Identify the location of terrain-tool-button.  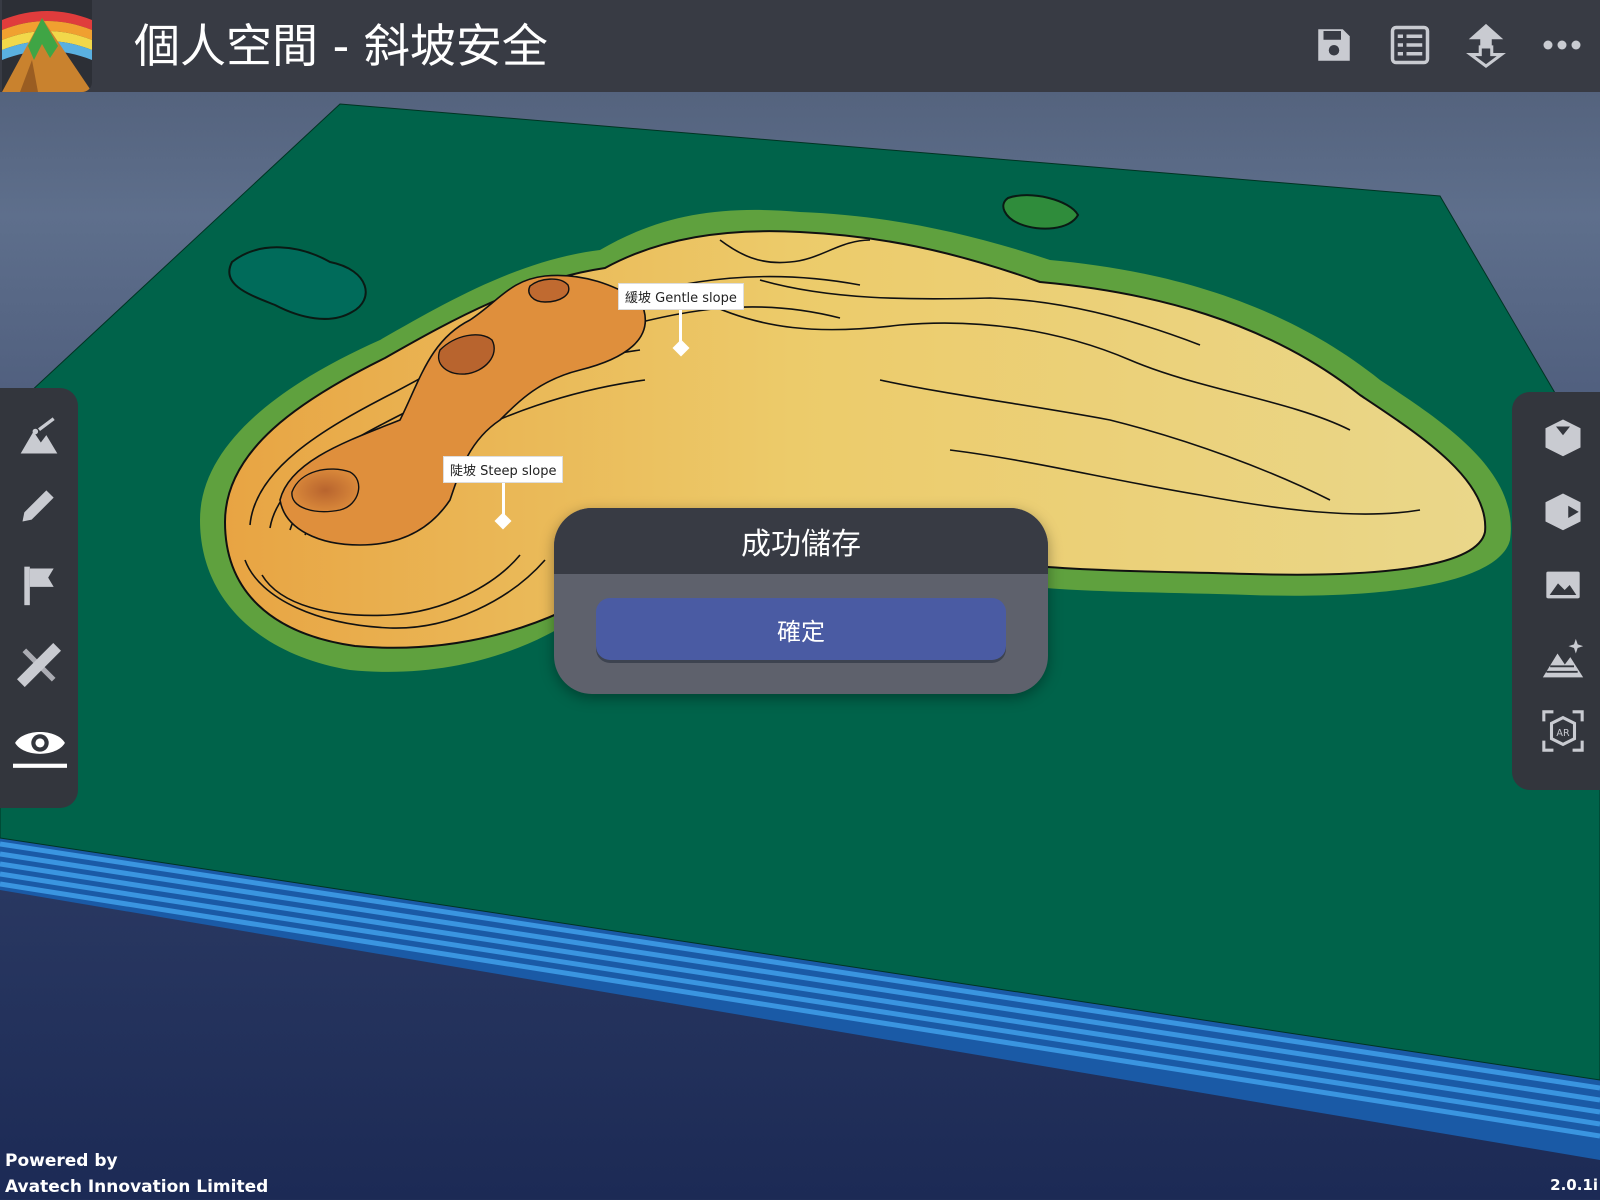
(39, 437).